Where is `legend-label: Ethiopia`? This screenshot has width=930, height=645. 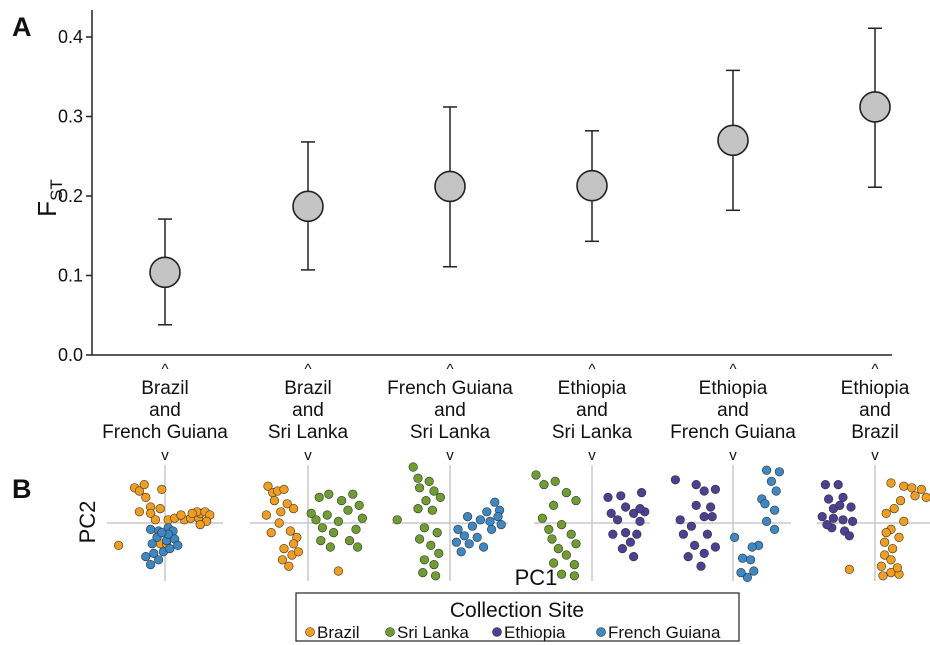 legend-label: Ethiopia is located at coordinates (535, 632).